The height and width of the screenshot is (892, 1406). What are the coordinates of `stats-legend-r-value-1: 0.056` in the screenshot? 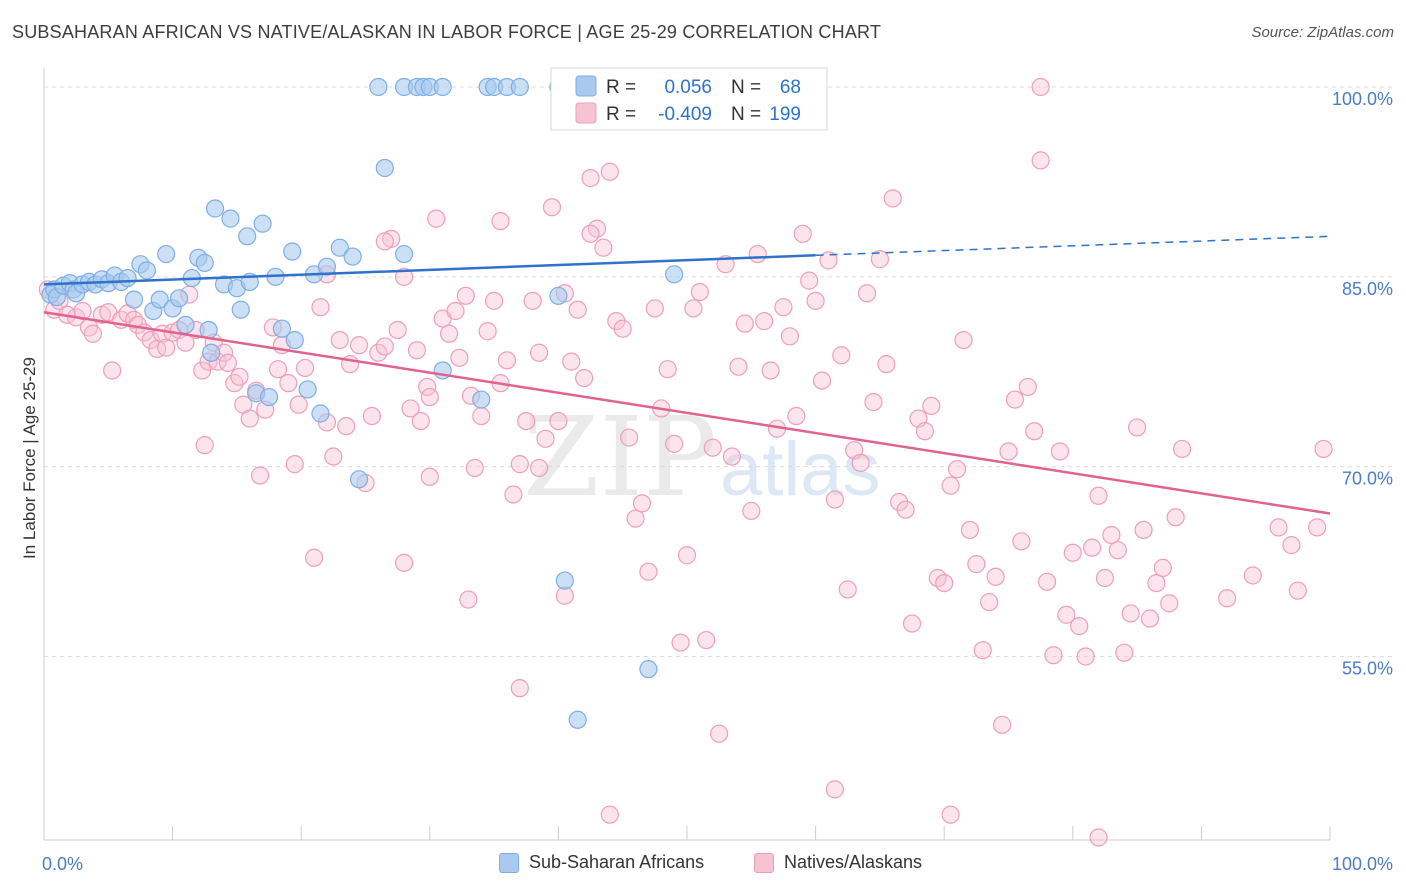 It's located at (688, 87).